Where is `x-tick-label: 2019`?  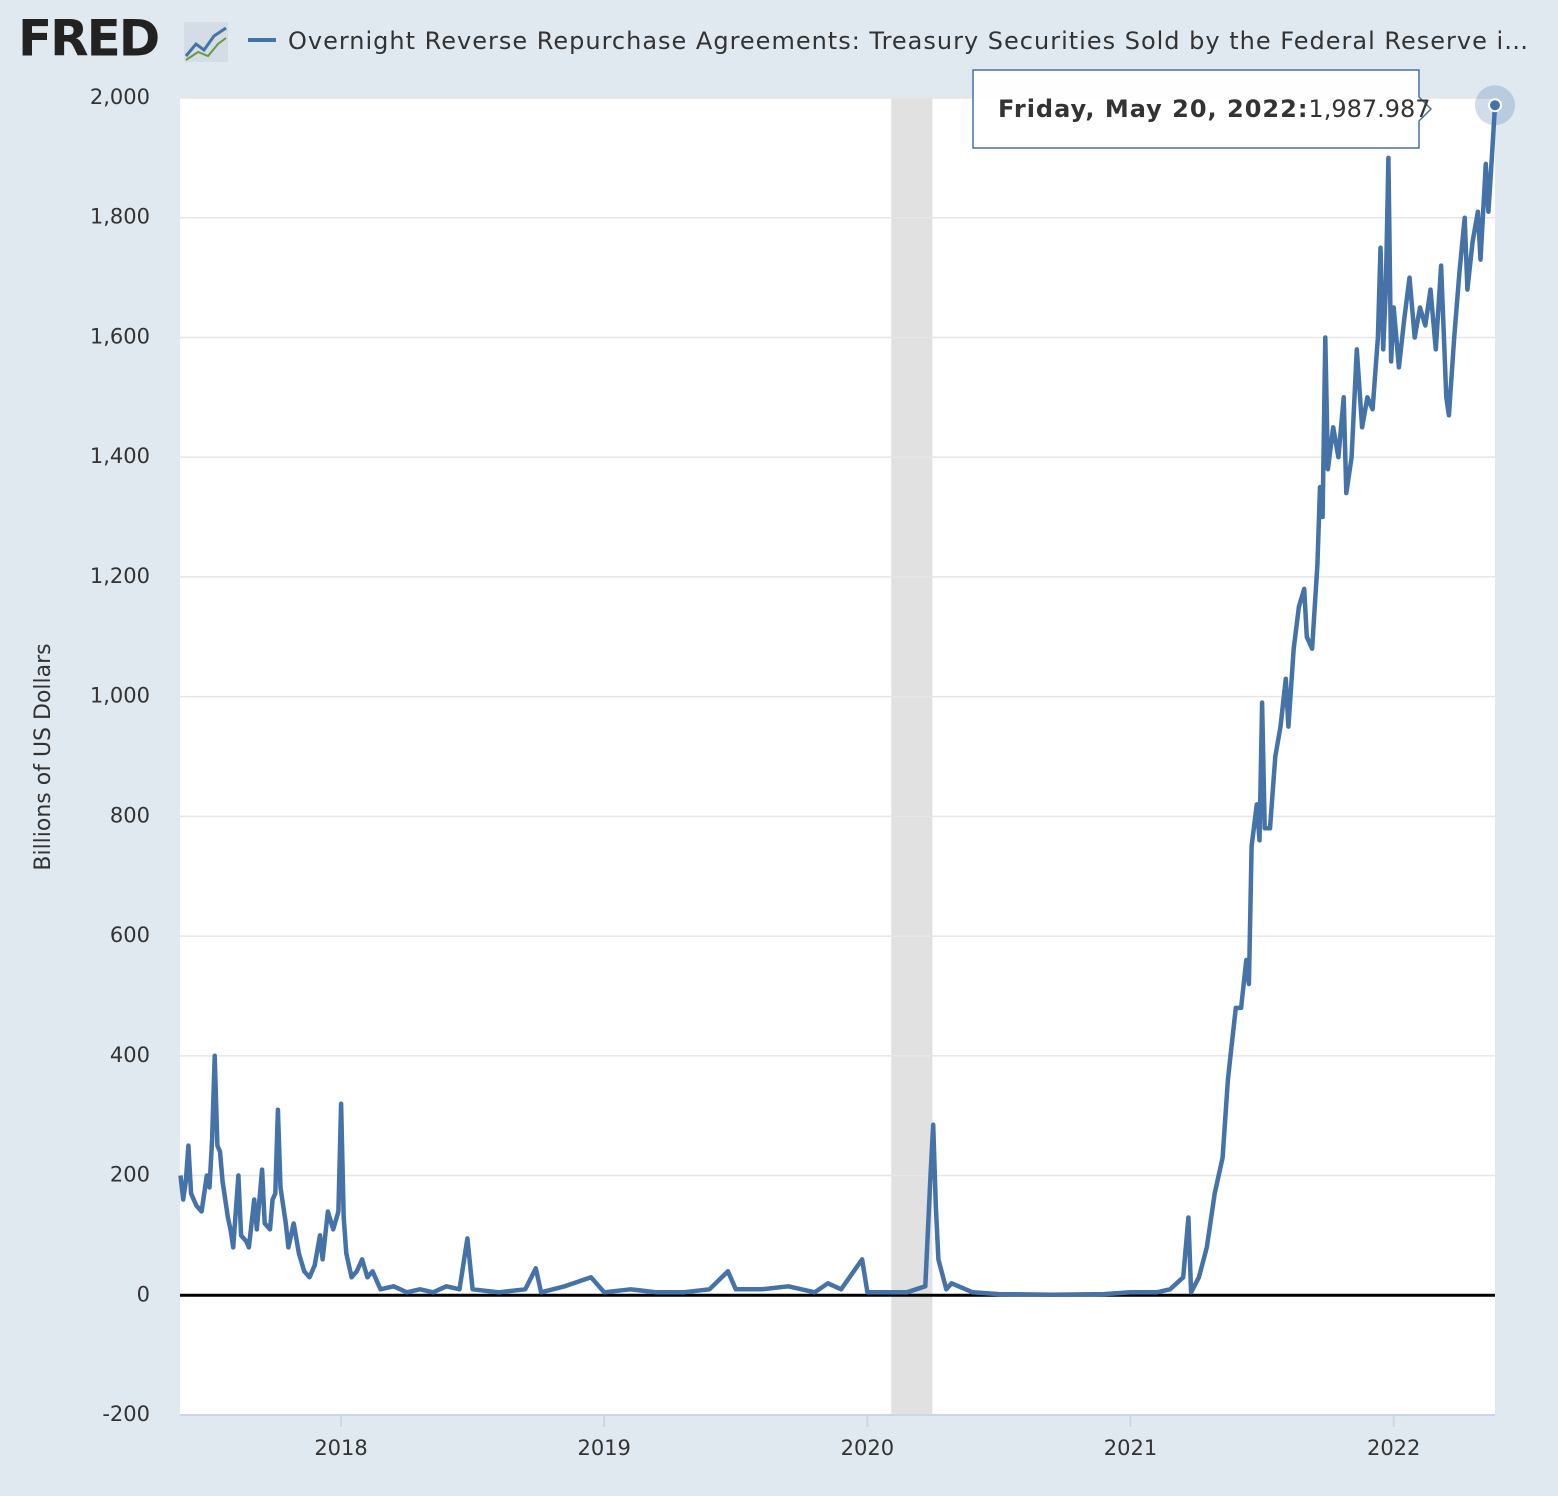 x-tick-label: 2019 is located at coordinates (603, 1448).